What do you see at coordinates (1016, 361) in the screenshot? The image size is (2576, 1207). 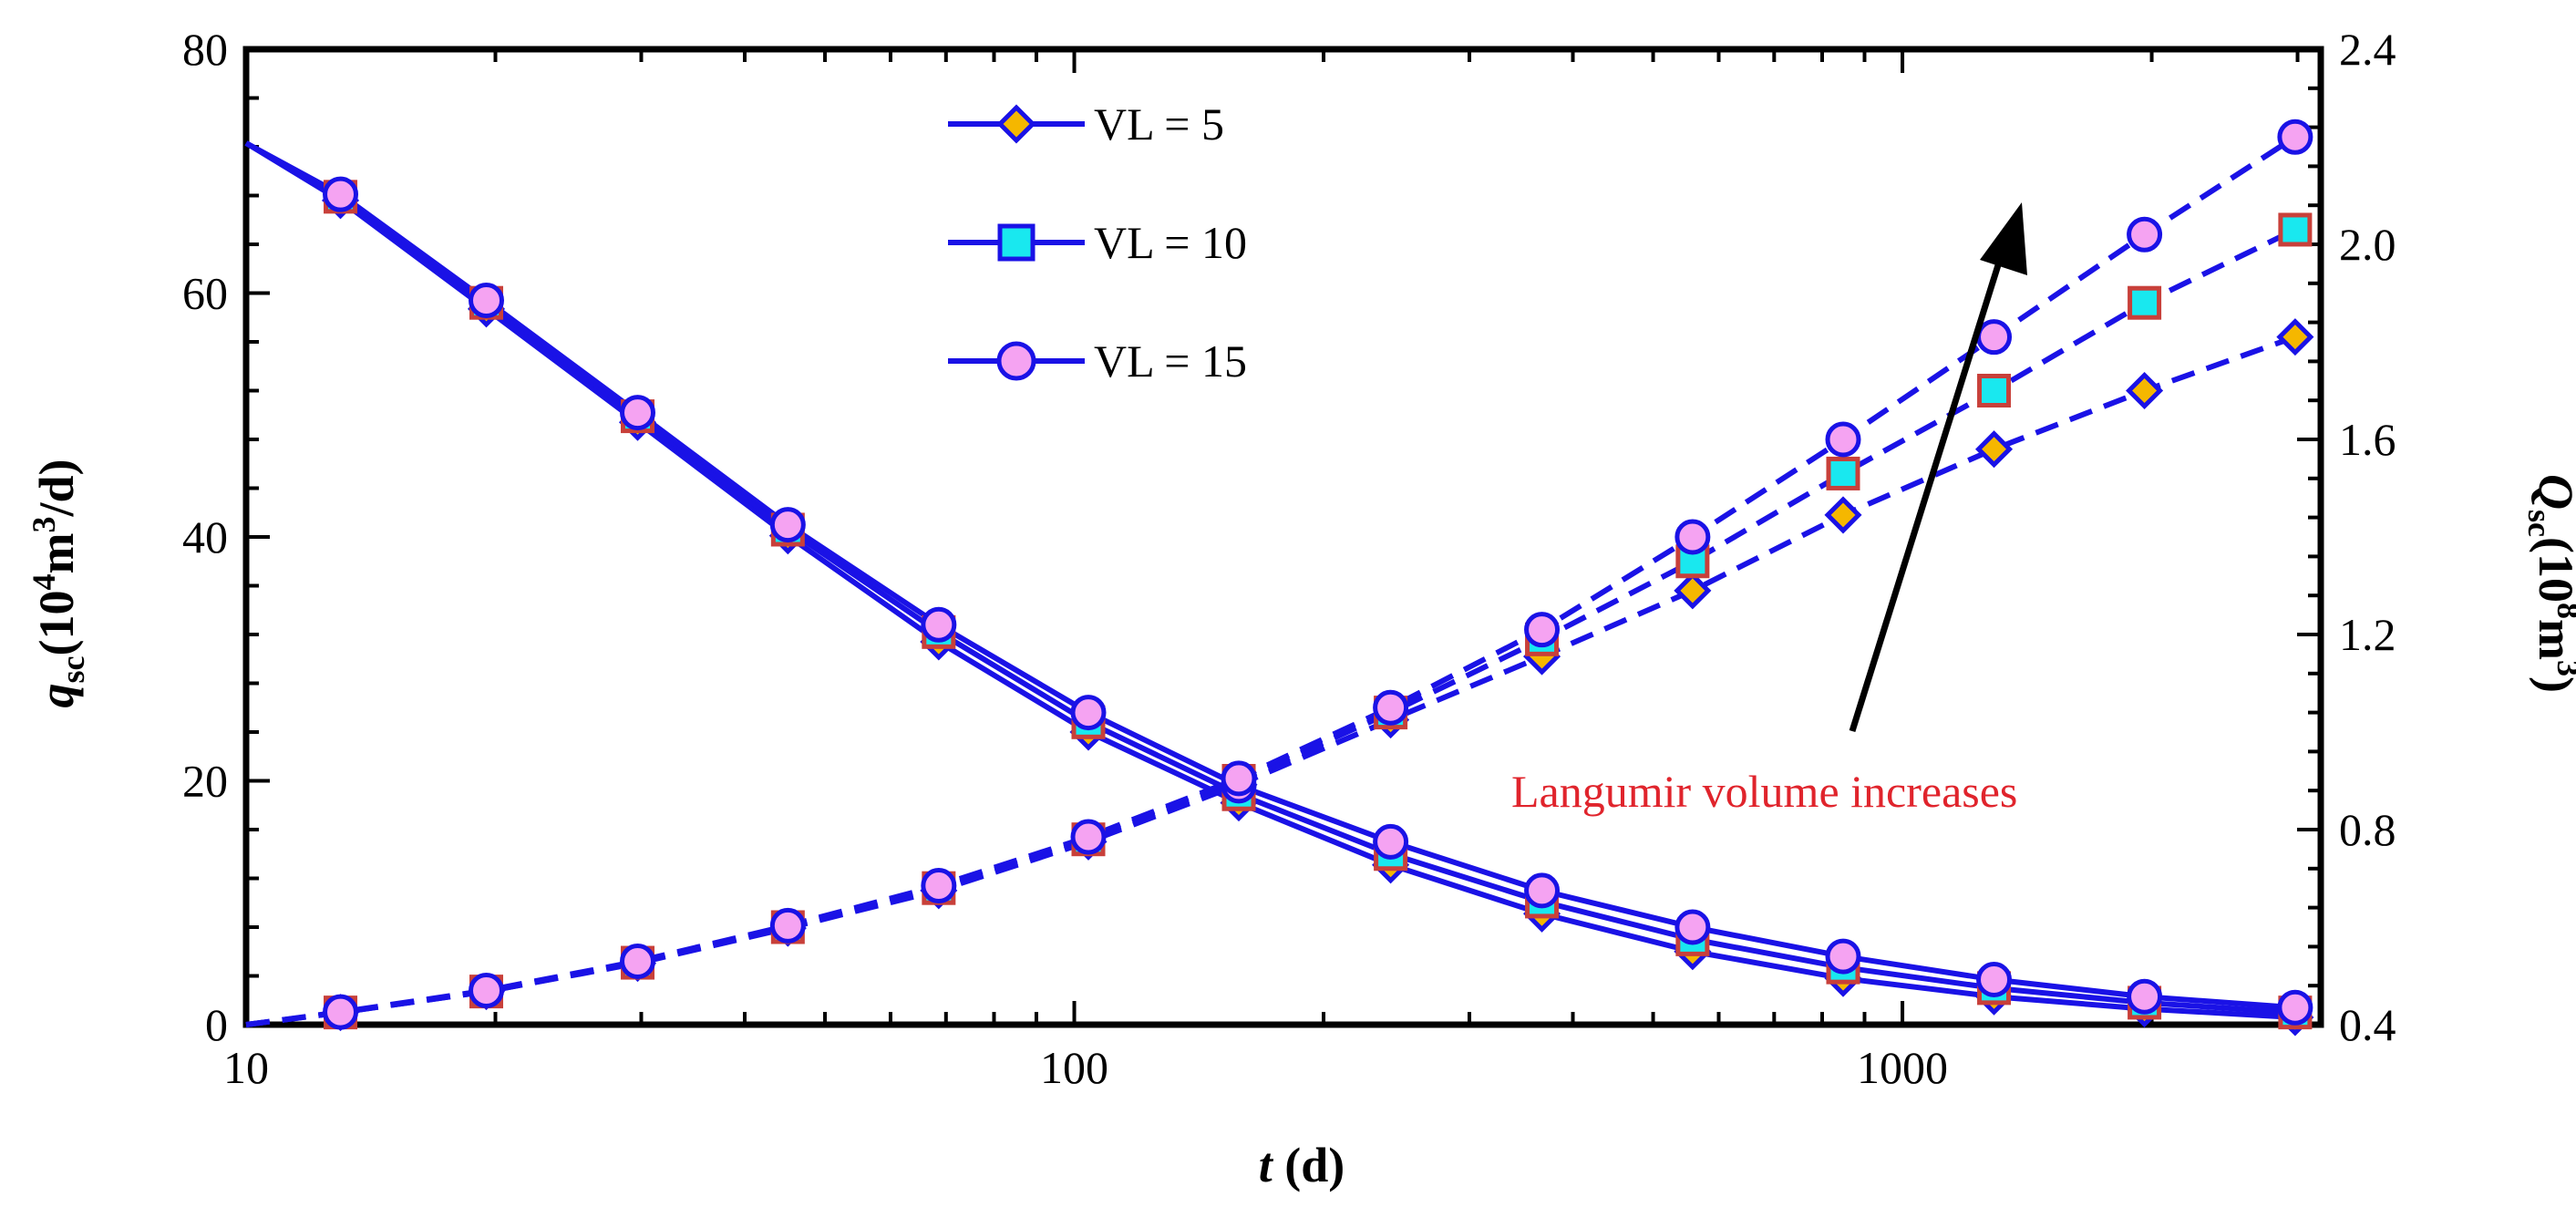 I see `legend-marker-circle` at bounding box center [1016, 361].